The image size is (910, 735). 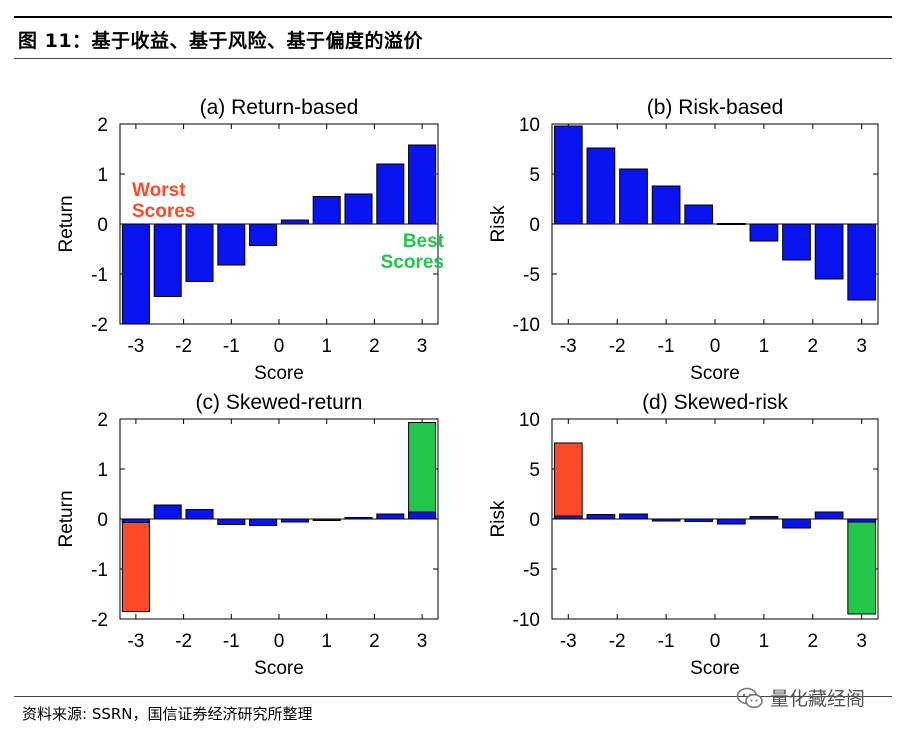 What do you see at coordinates (424, 241) in the screenshot?
I see `annotation-line: Best` at bounding box center [424, 241].